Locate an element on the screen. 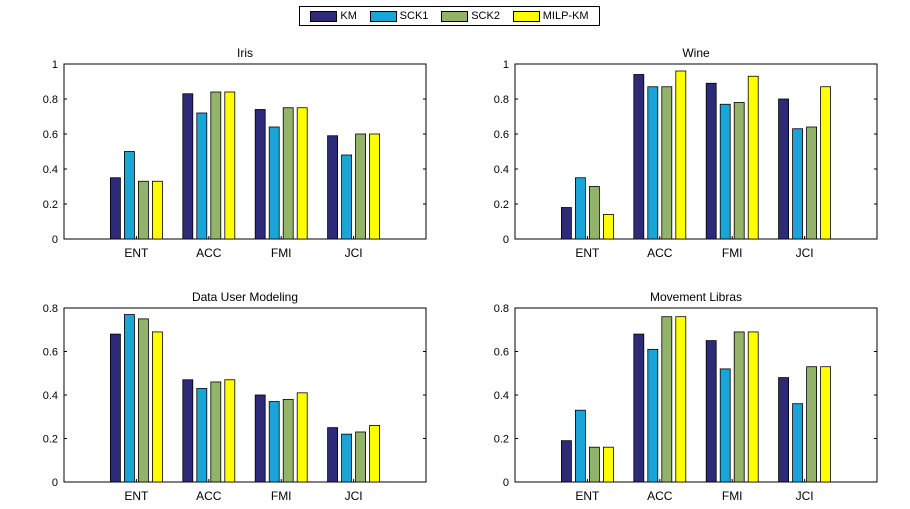 The height and width of the screenshot is (509, 910). bar-2-jci-milp-km is located at coordinates (375, 454).